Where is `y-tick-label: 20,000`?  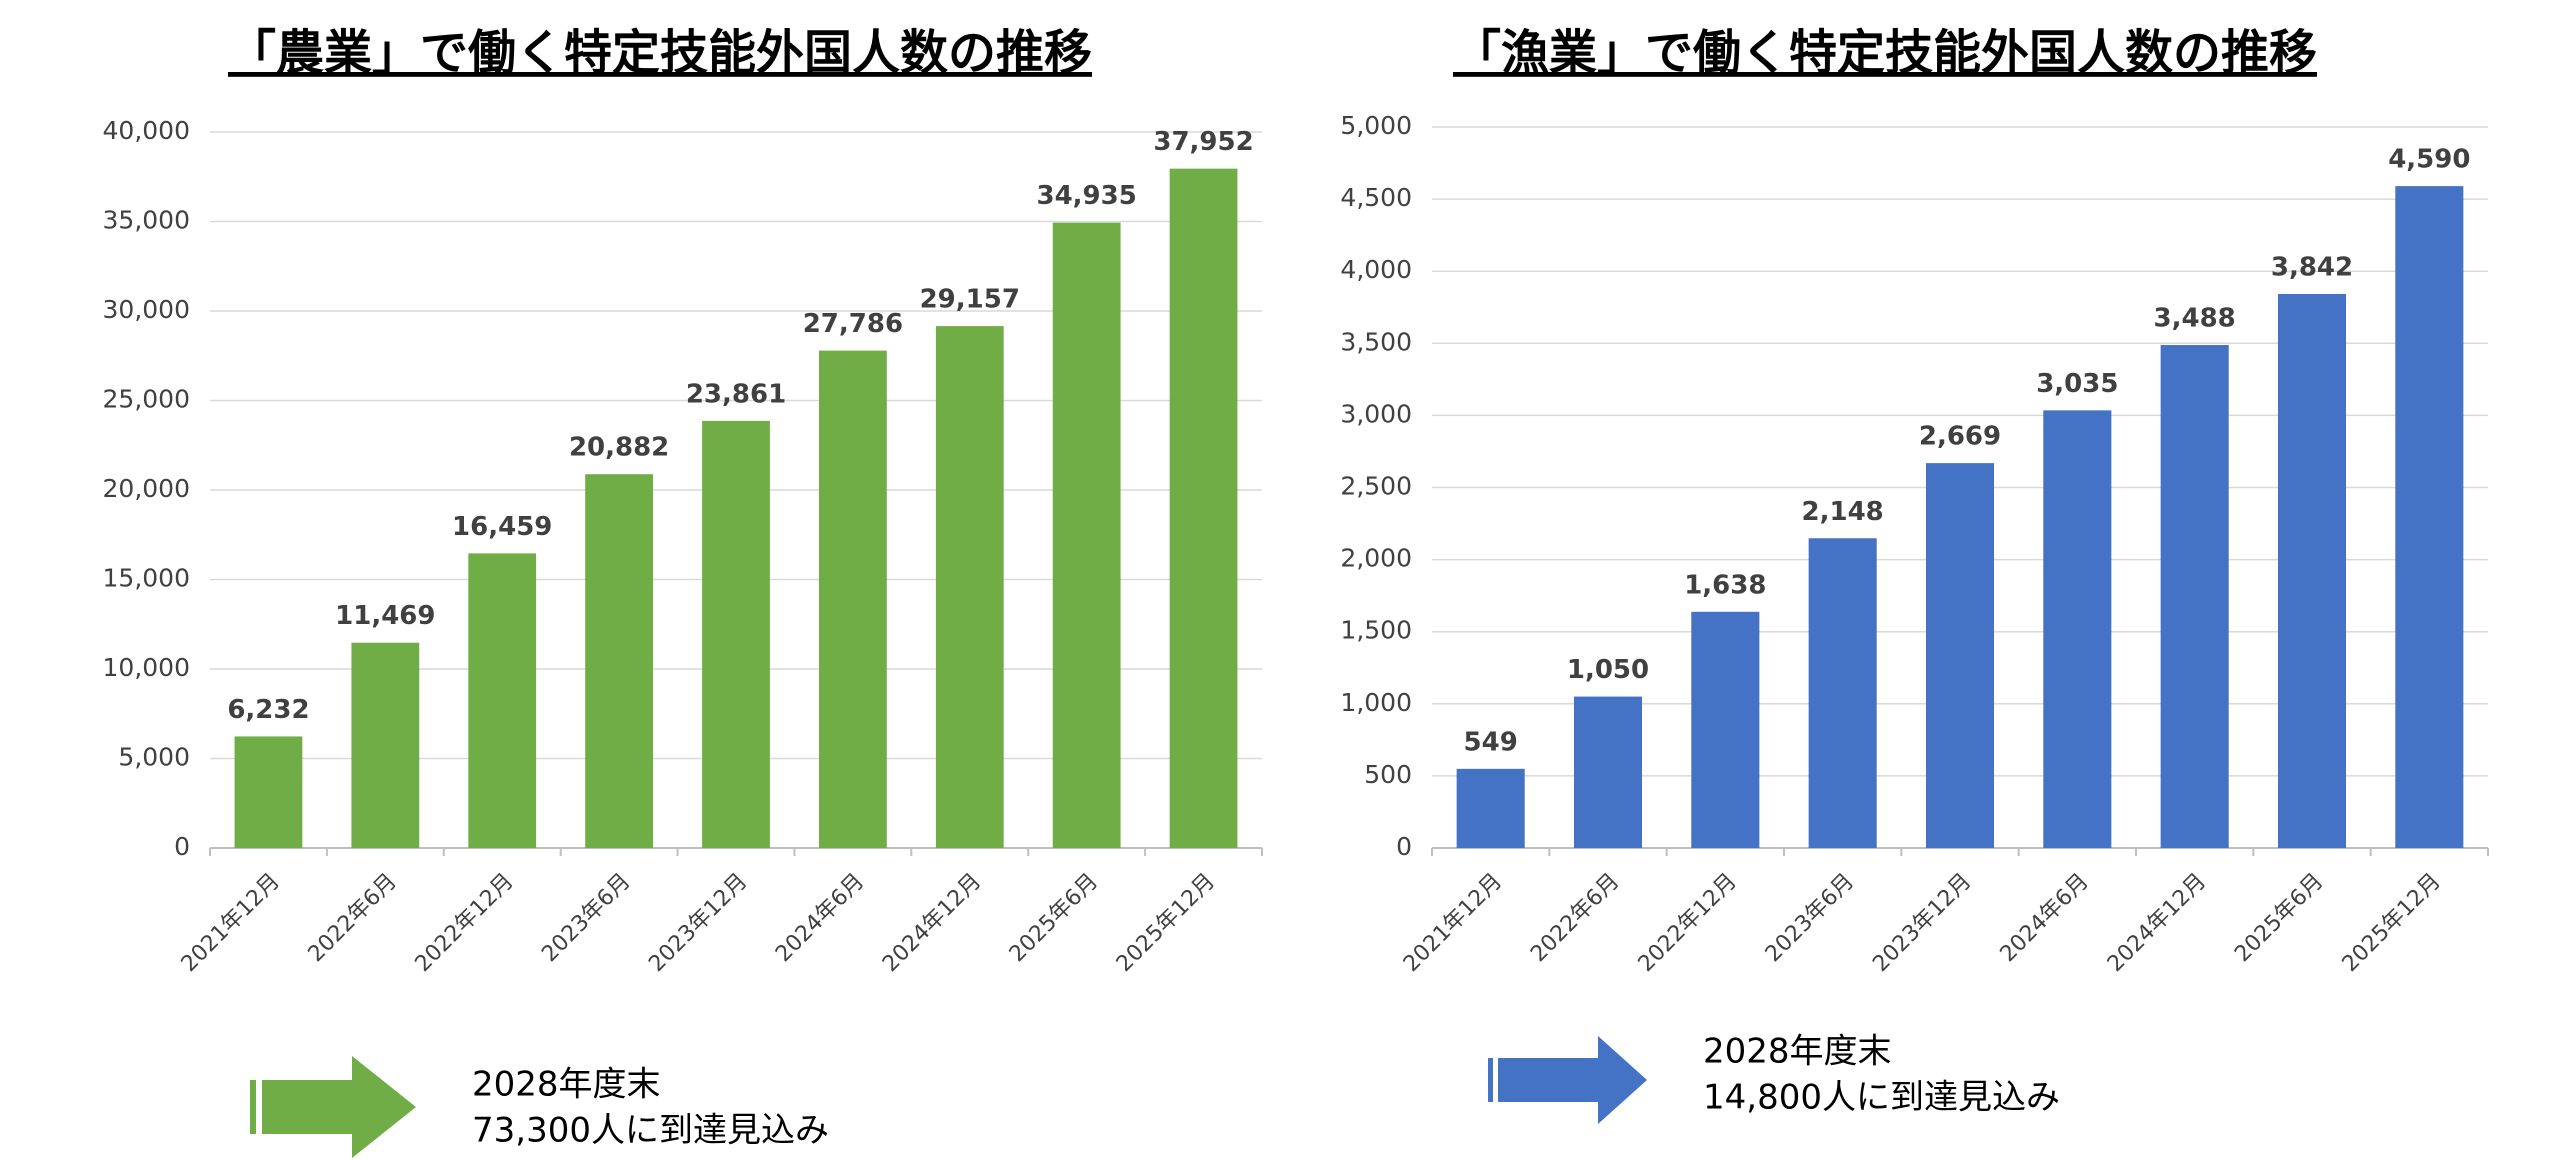
y-tick-label: 20,000 is located at coordinates (146, 488).